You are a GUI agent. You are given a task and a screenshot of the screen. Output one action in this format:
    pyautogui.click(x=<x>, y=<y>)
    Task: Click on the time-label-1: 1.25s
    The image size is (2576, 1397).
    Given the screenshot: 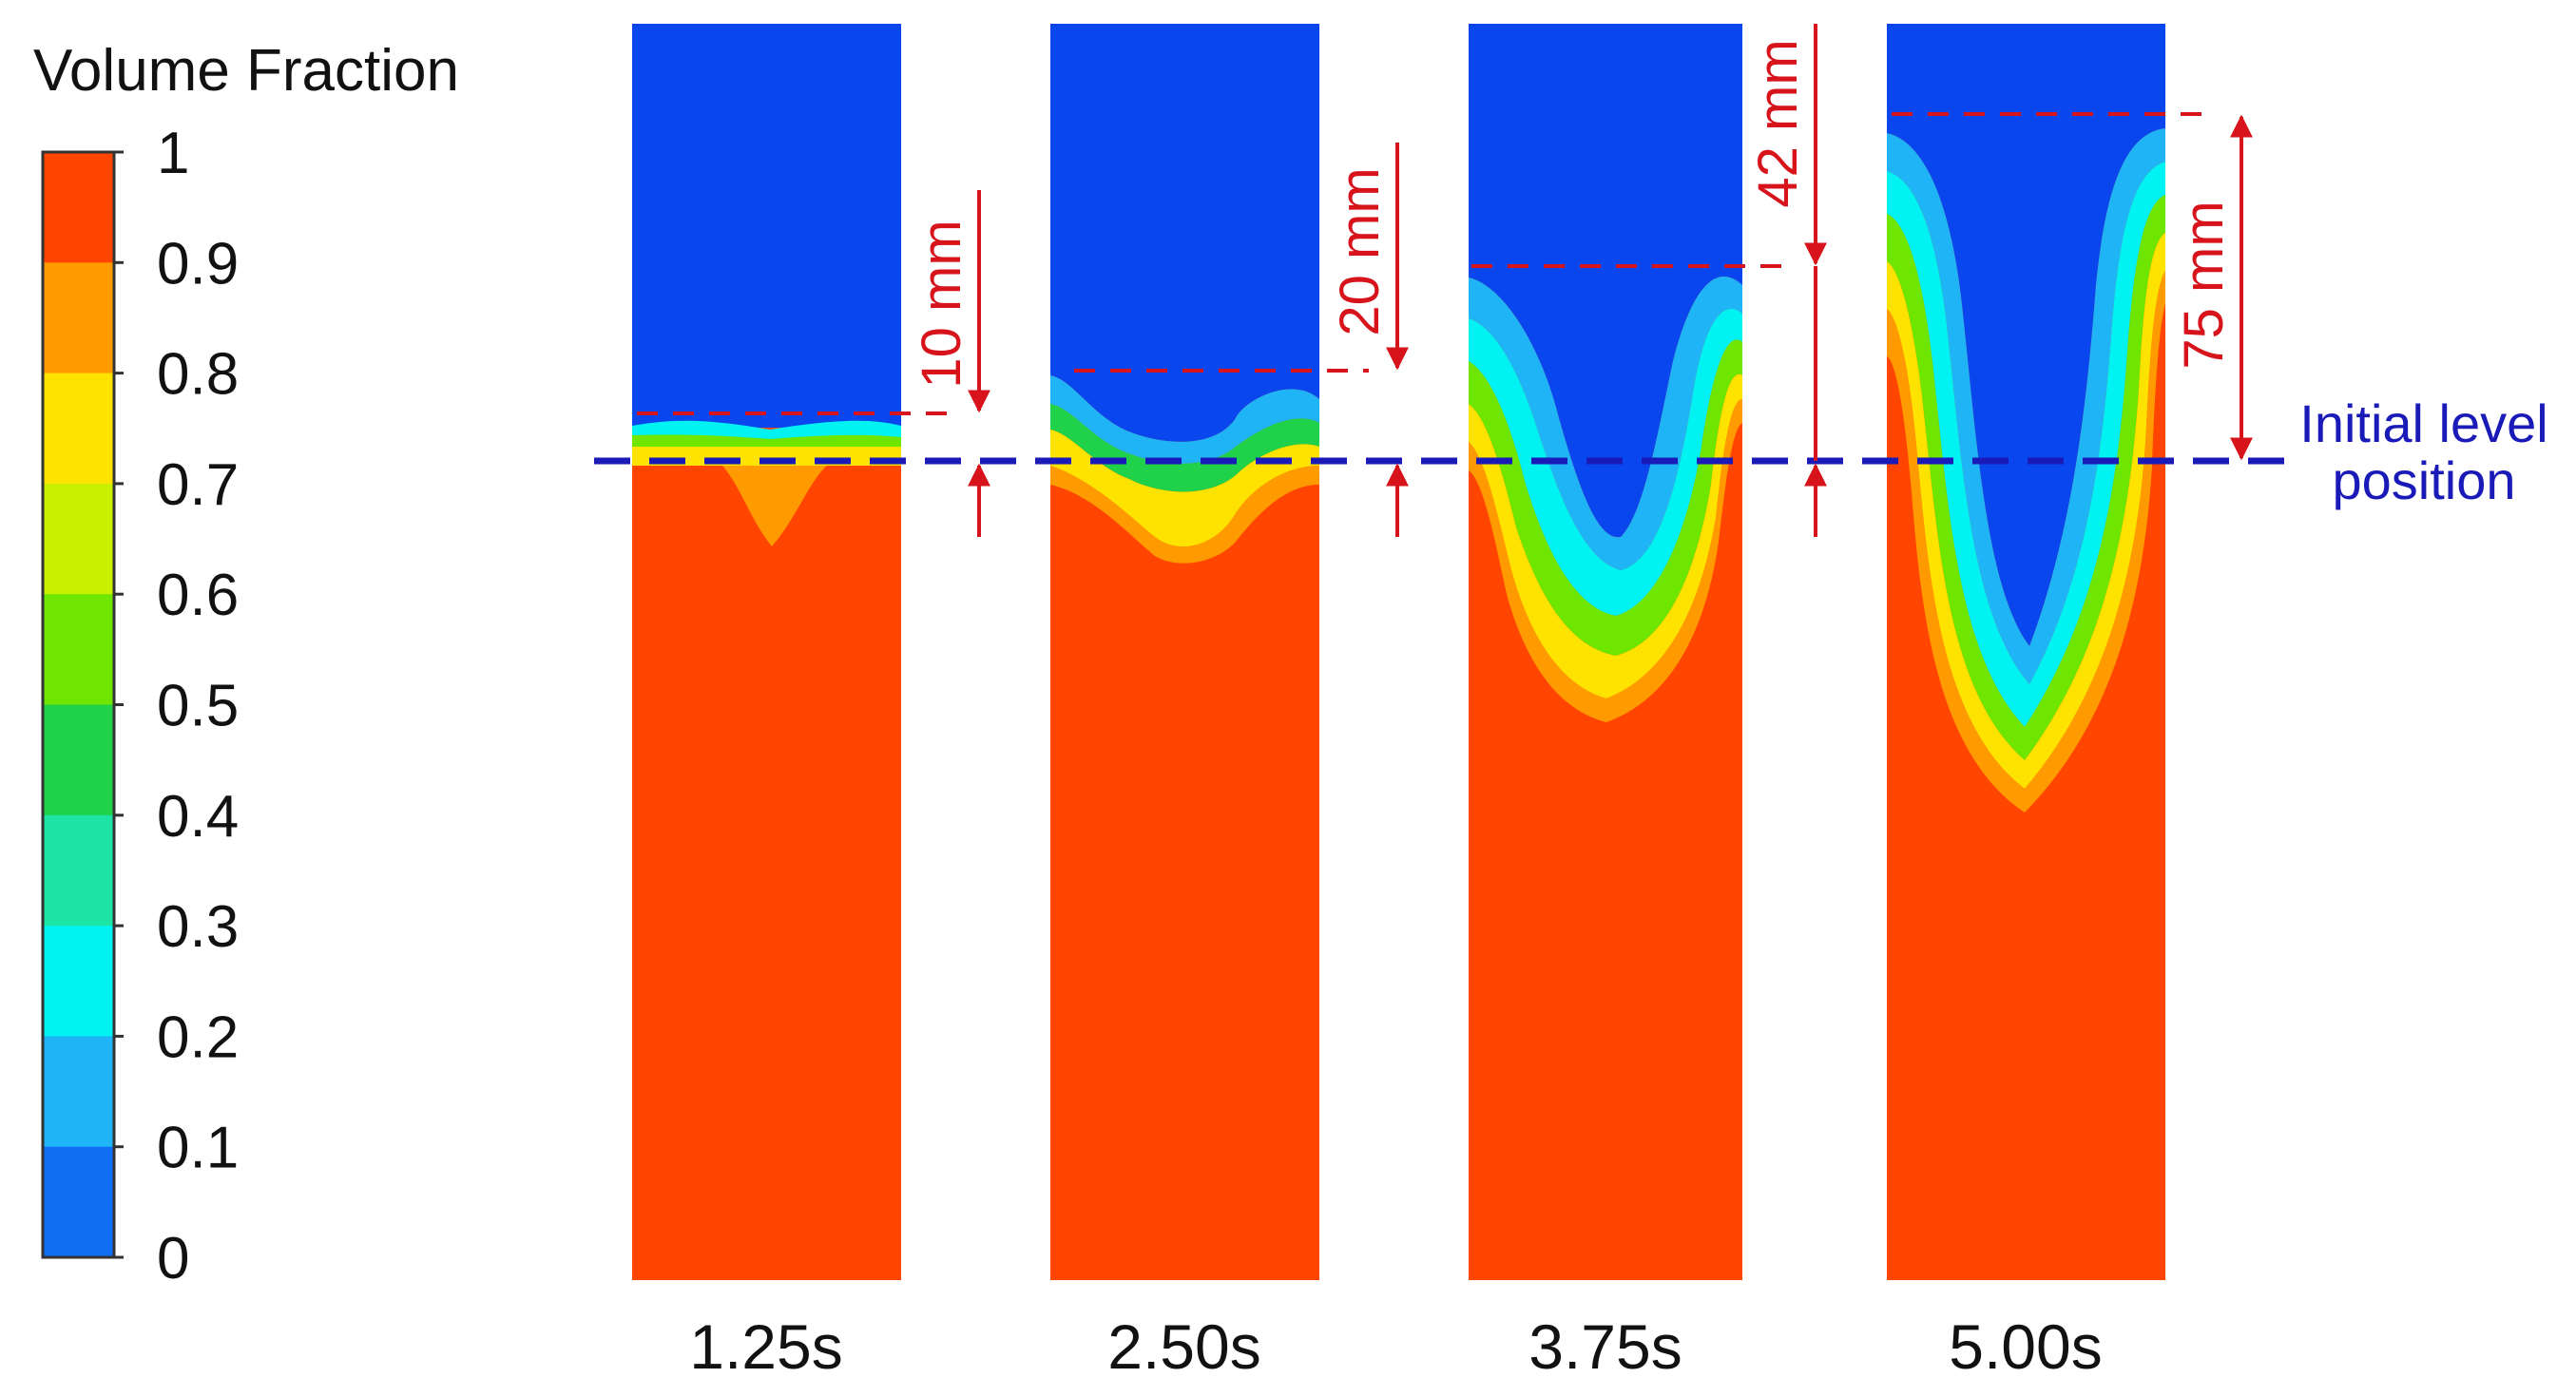 What is the action you would take?
    pyautogui.click(x=765, y=1346)
    